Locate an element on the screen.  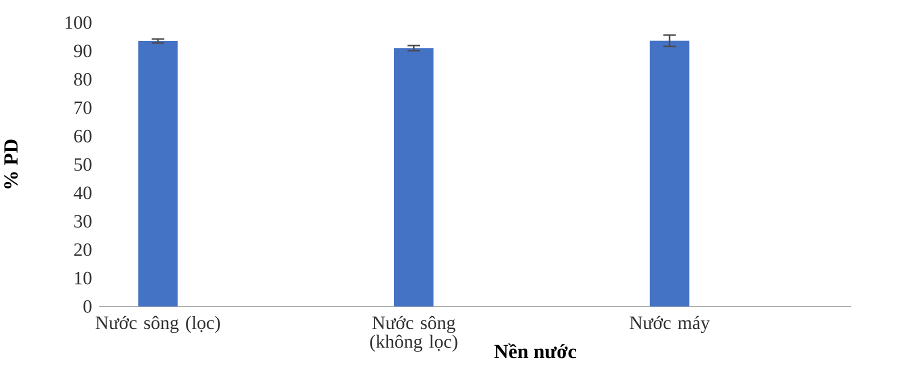
x-axis-title: Nền nước is located at coordinates (535, 351).